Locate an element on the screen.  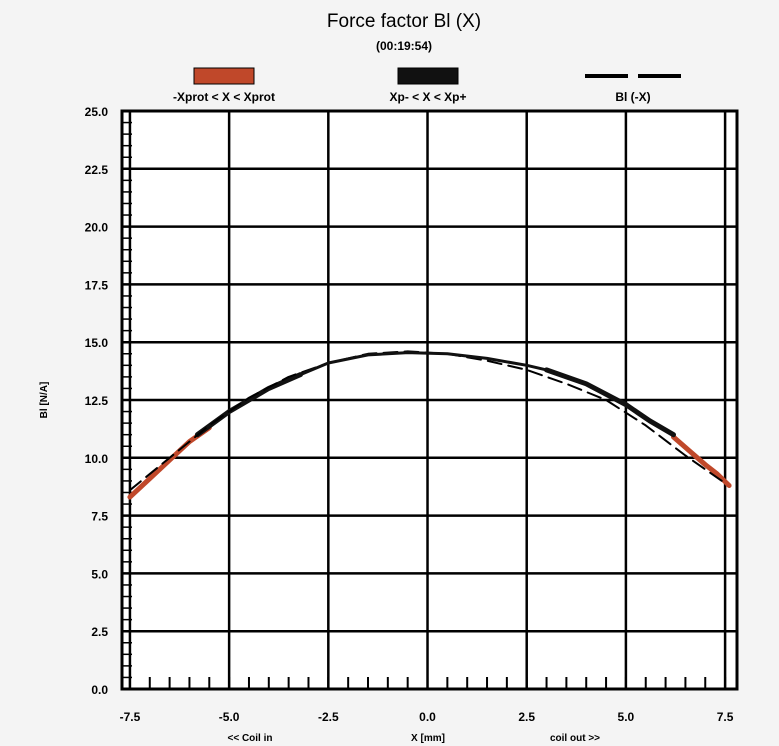
y-tick-label: 5.0 is located at coordinates (99, 574).